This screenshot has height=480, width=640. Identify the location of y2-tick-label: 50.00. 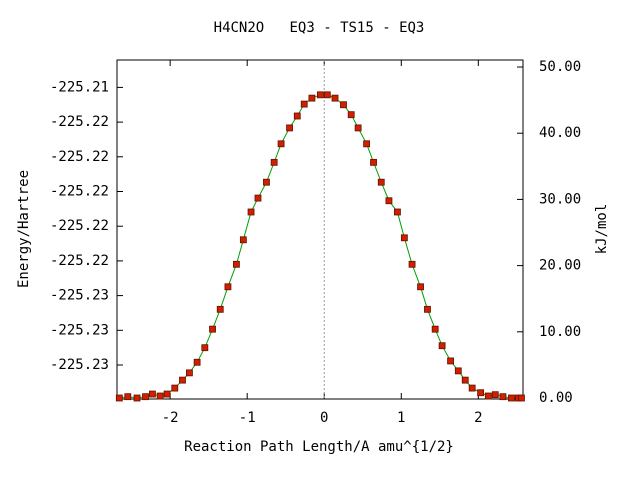
(560, 67).